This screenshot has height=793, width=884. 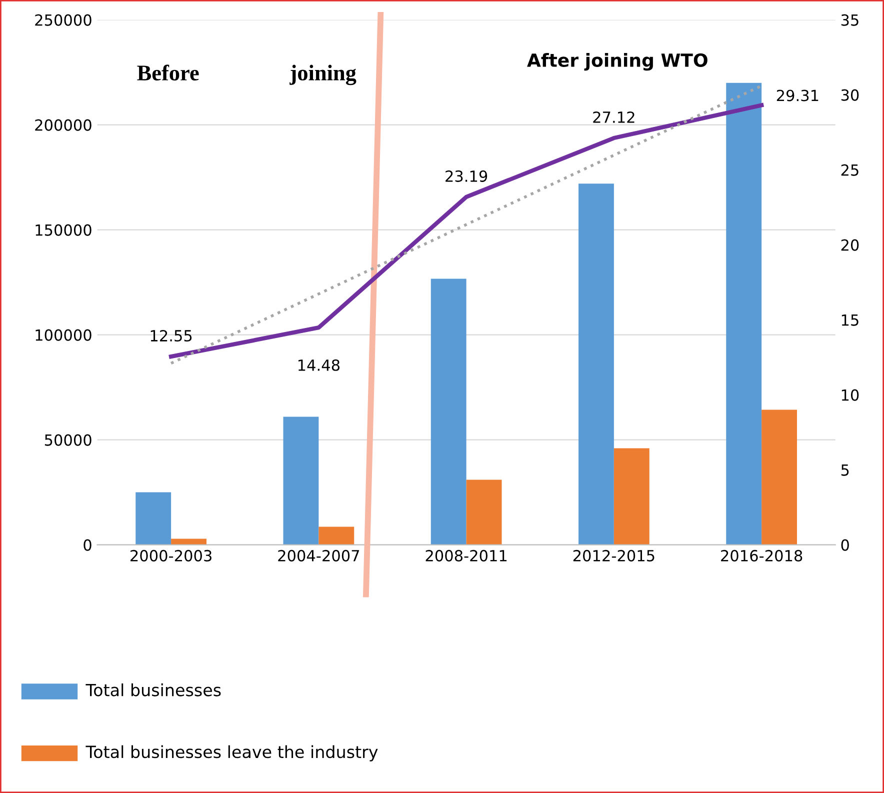 I want to click on legend-label: Total businesses leave the industry, so click(x=232, y=753).